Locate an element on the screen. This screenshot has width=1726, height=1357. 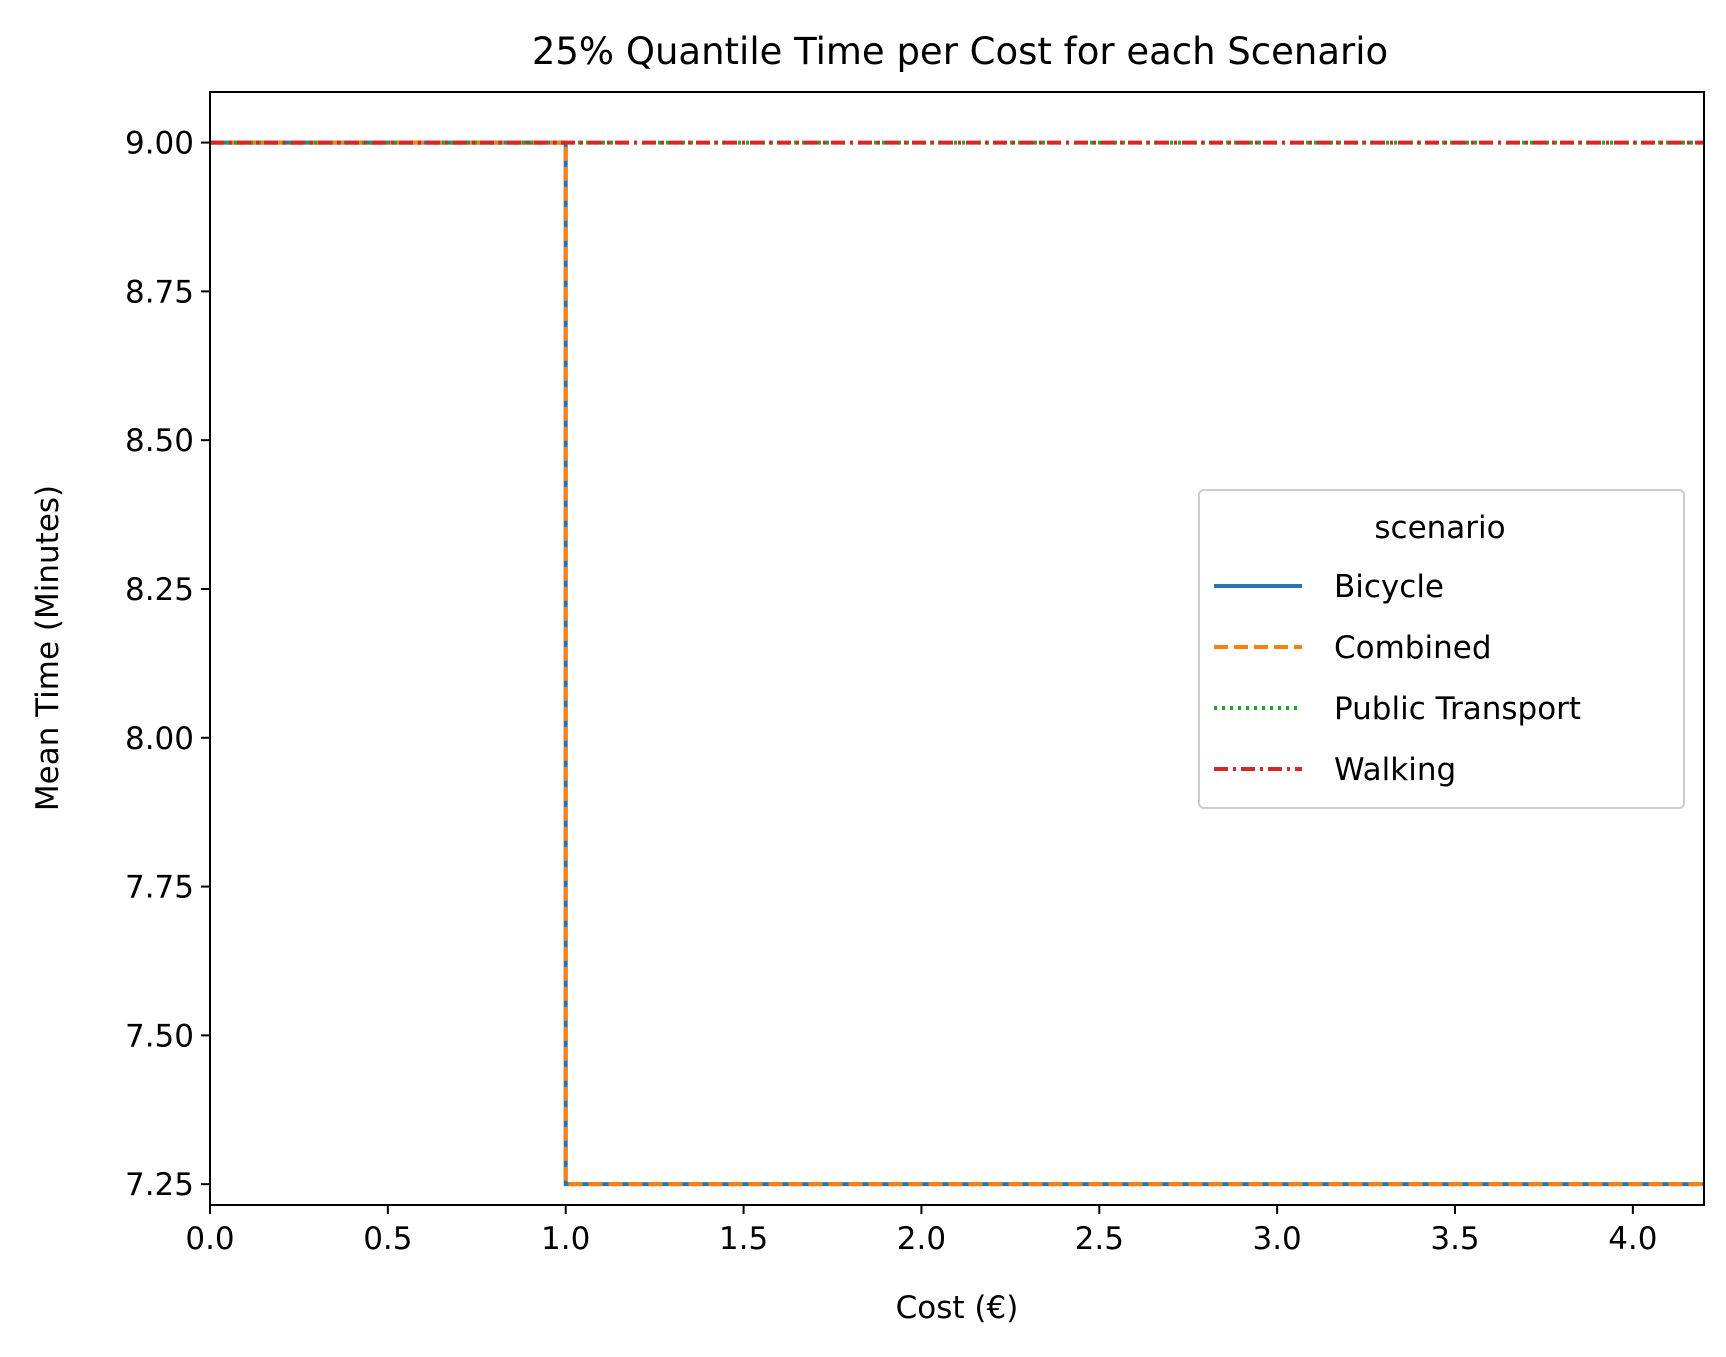
y-tick-label: 8.25 is located at coordinates (159, 590).